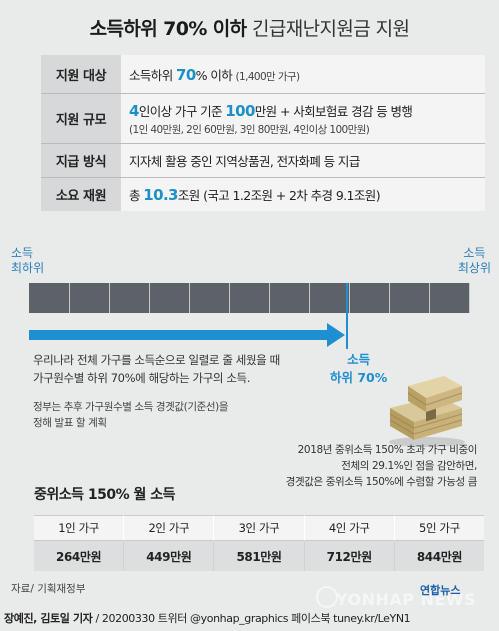  What do you see at coordinates (168, 528) in the screenshot?
I see `table-header-cell: 2인 가구` at bounding box center [168, 528].